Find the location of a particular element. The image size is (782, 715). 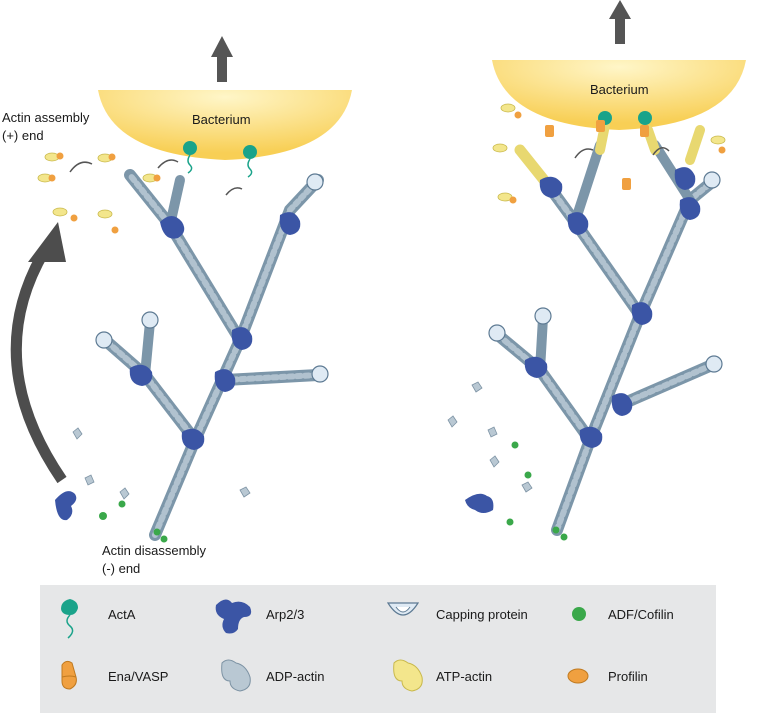

legend-label-arp23: Arp2/3 is located at coordinates (285, 614).